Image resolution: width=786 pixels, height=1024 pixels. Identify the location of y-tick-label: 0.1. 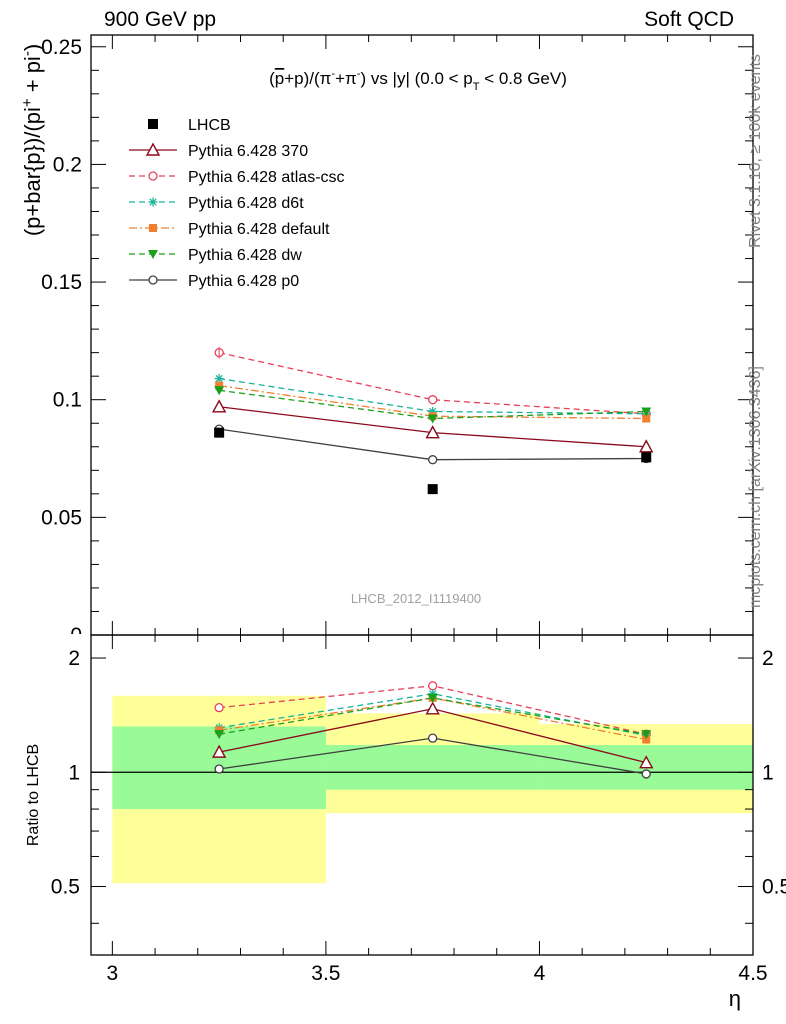
(67, 400).